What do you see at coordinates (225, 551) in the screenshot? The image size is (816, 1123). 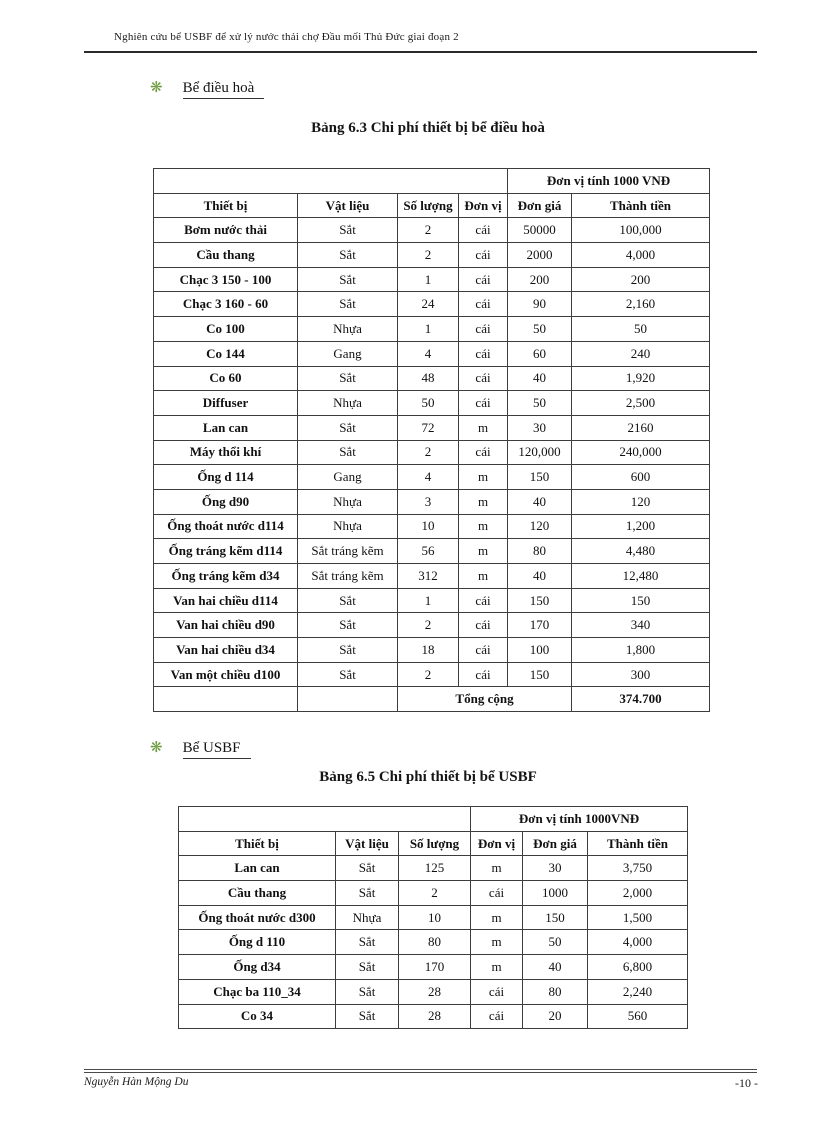 I see `device-cell: Ống tráng kẽm d114` at bounding box center [225, 551].